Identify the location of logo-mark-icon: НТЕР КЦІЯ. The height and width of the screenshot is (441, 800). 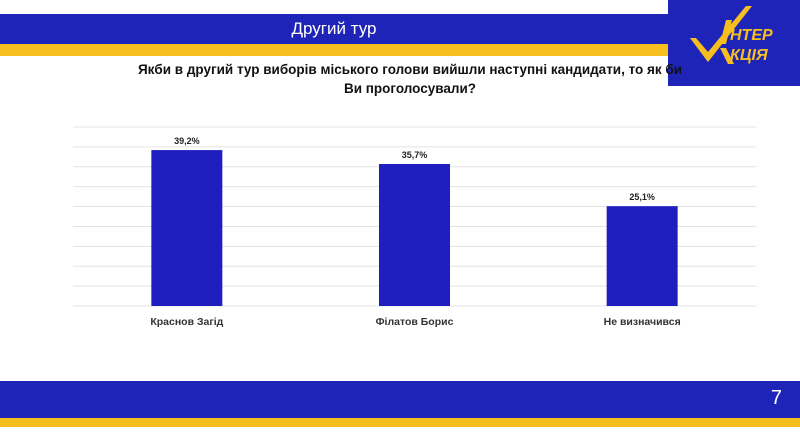
(734, 43).